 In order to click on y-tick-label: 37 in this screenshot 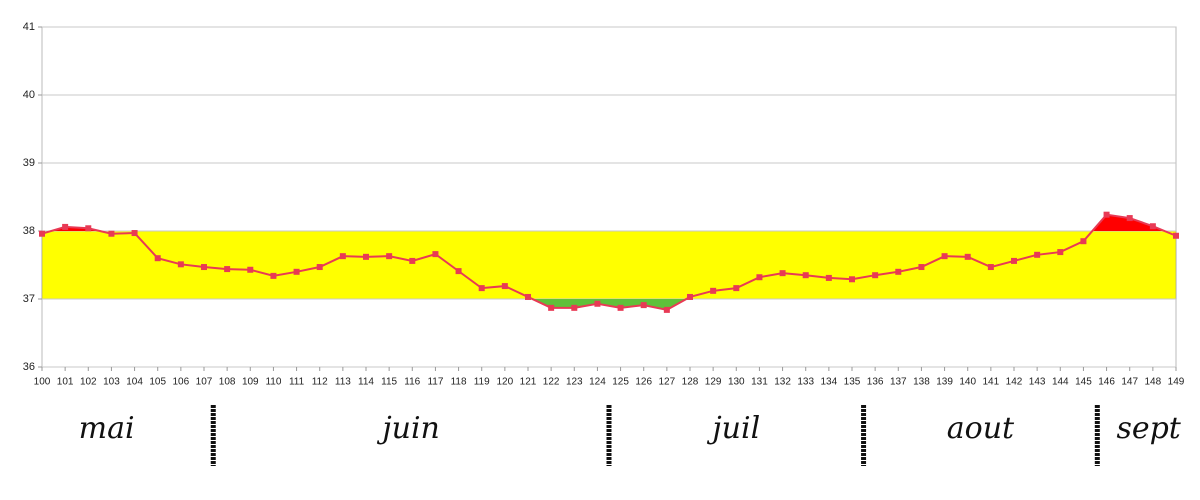, I will do `click(29, 299)`.